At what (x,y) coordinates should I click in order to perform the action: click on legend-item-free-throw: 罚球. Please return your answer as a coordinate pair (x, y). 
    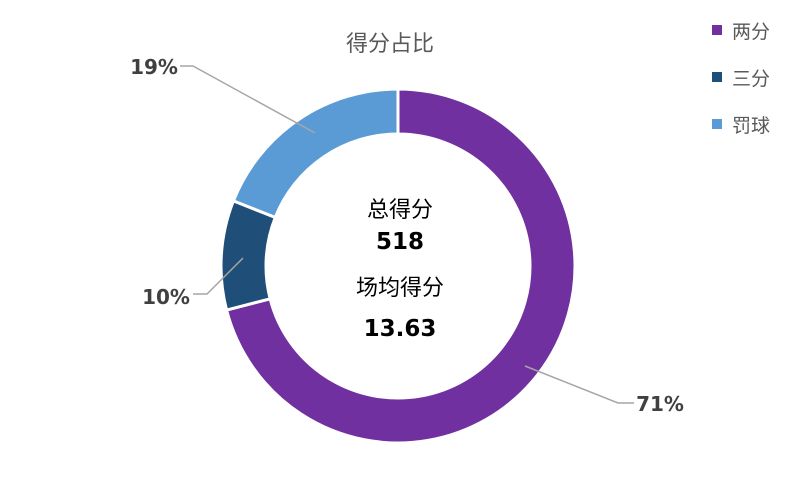
    Looking at the image, I should click on (741, 124).